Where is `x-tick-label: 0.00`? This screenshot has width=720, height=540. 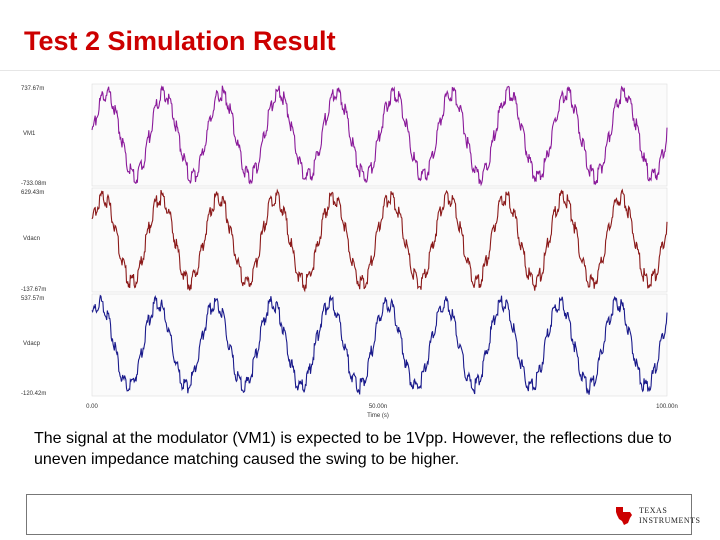
x-tick-label: 0.00 is located at coordinates (92, 407).